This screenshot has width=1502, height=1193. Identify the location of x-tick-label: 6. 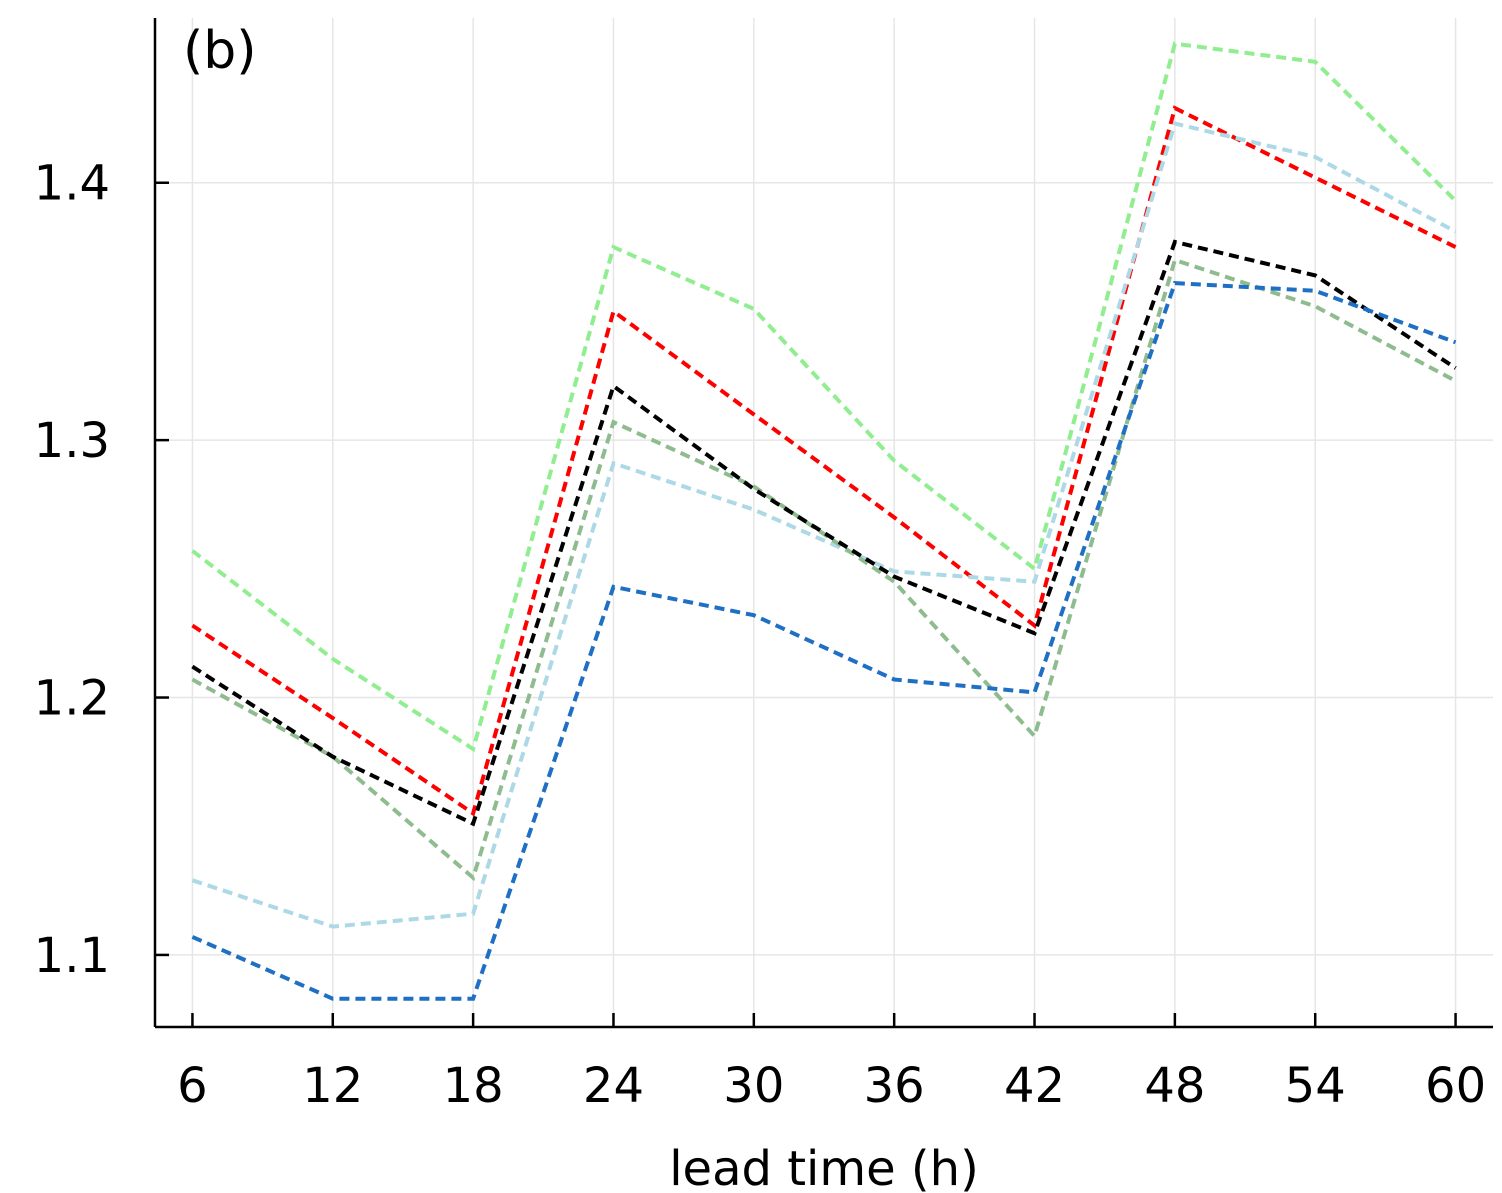
(192, 1086).